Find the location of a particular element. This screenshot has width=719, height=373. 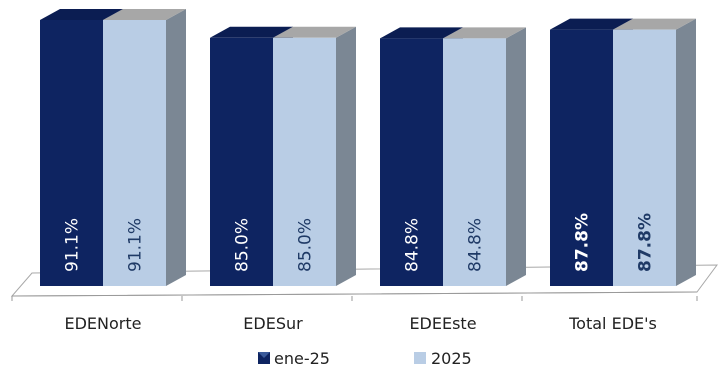

bar-2025-3-top is located at coordinates (654, 24).